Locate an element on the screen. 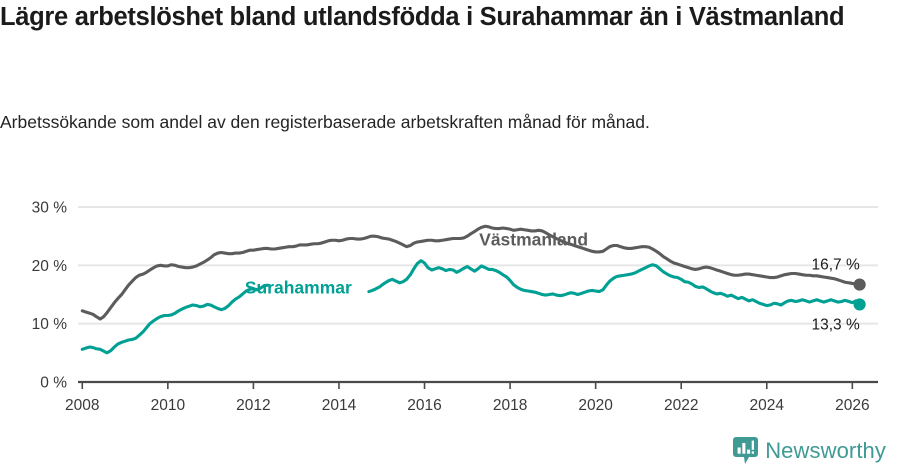  x-axis-tick-label: 2014 is located at coordinates (339, 405).